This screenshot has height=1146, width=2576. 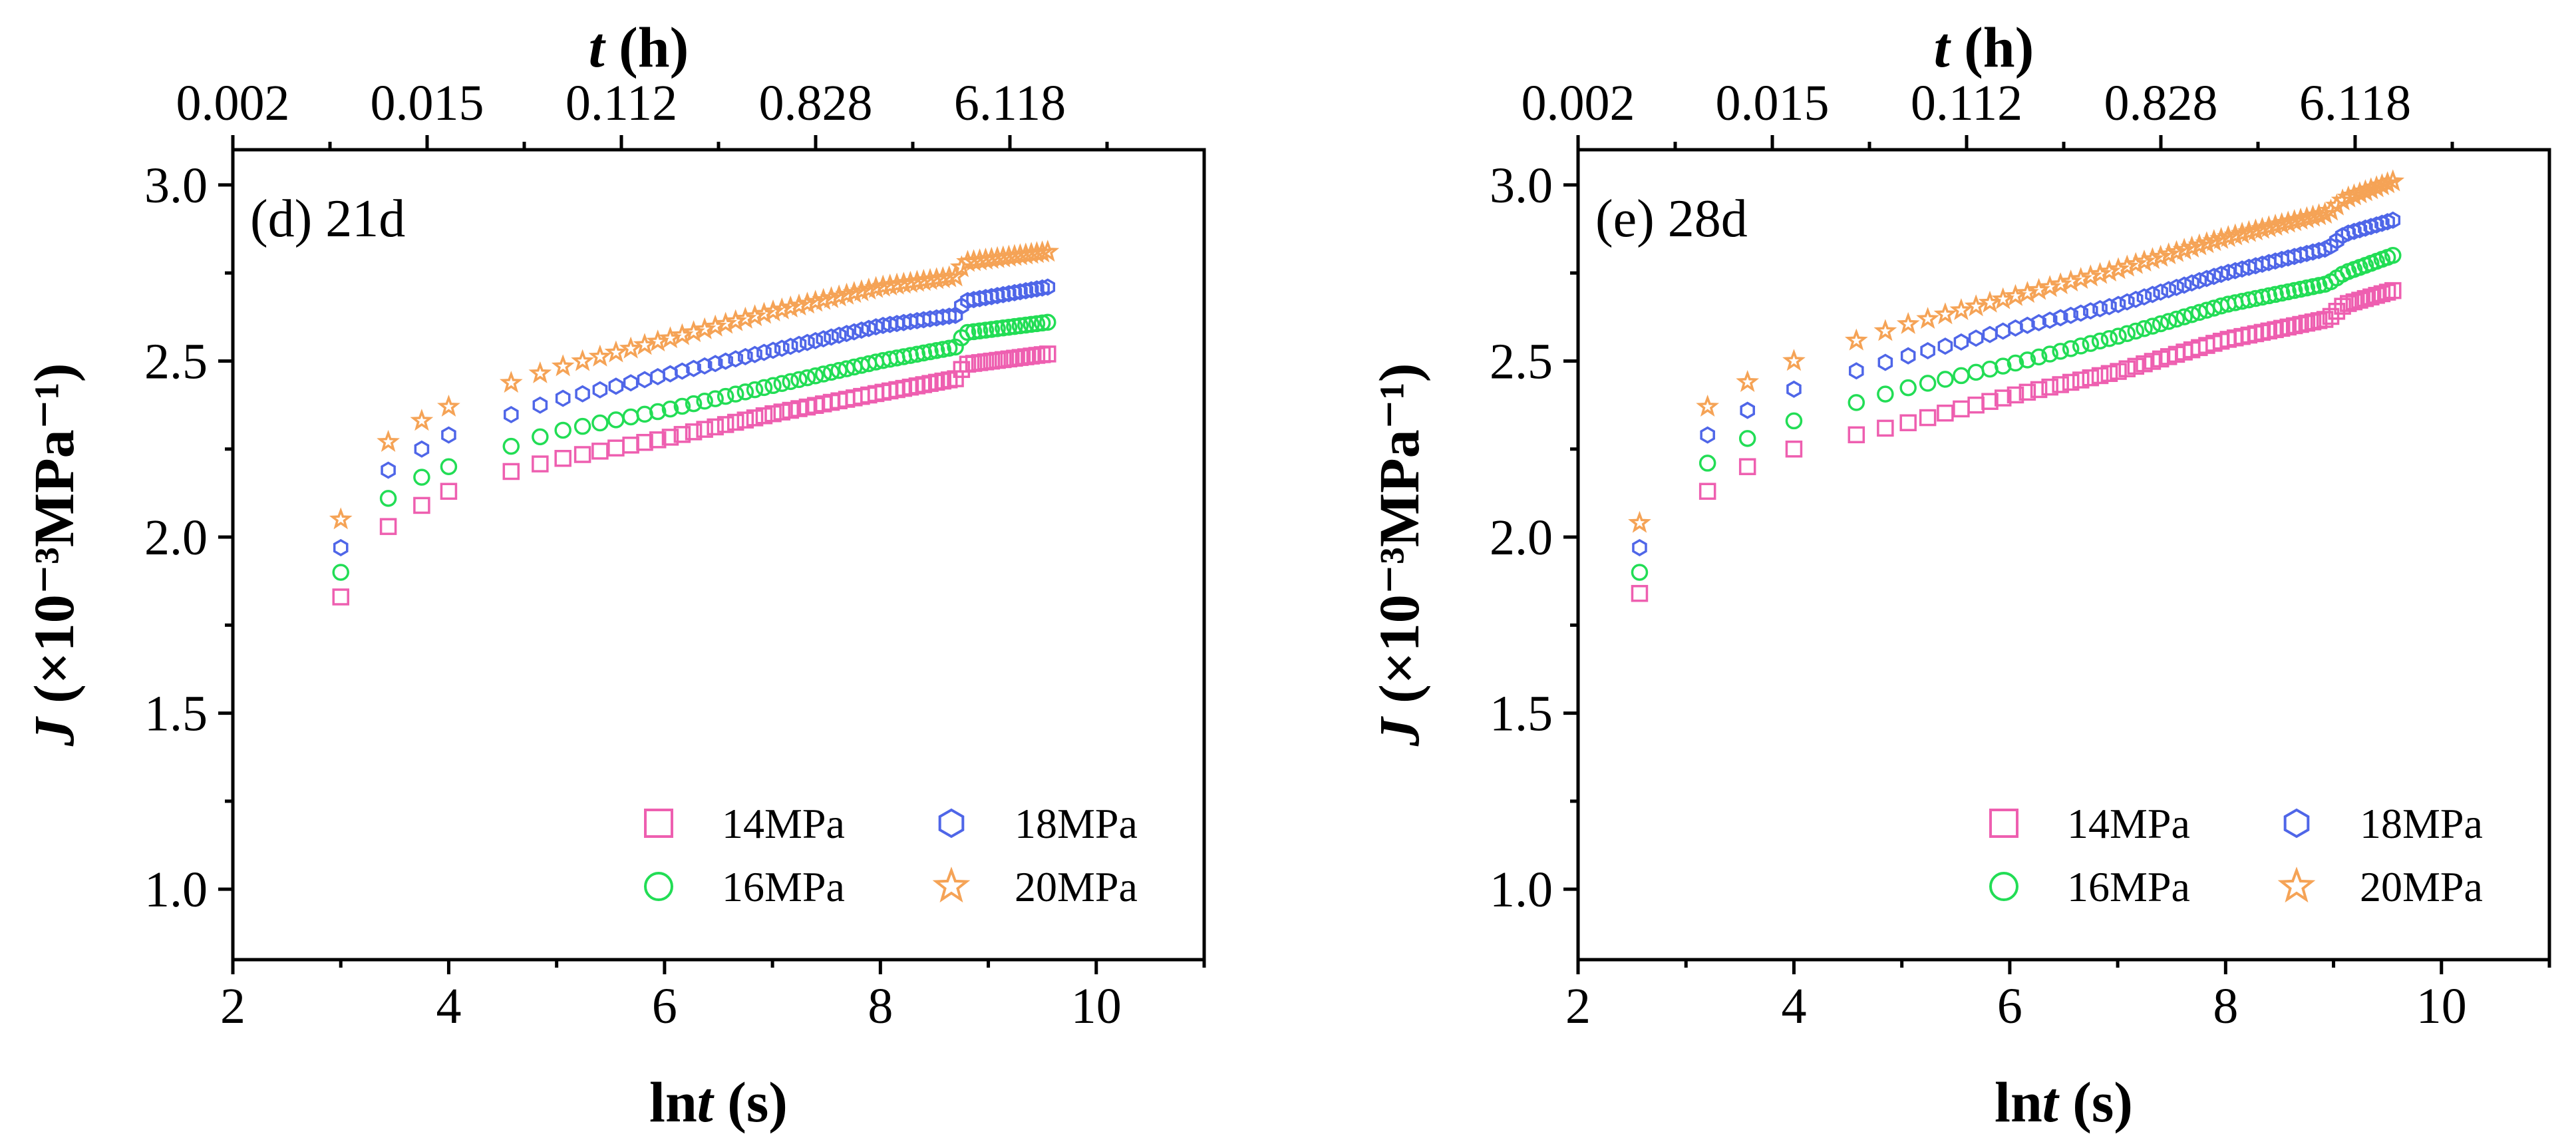 What do you see at coordinates (2009, 1006) in the screenshot?
I see `x-tick-label: 6` at bounding box center [2009, 1006].